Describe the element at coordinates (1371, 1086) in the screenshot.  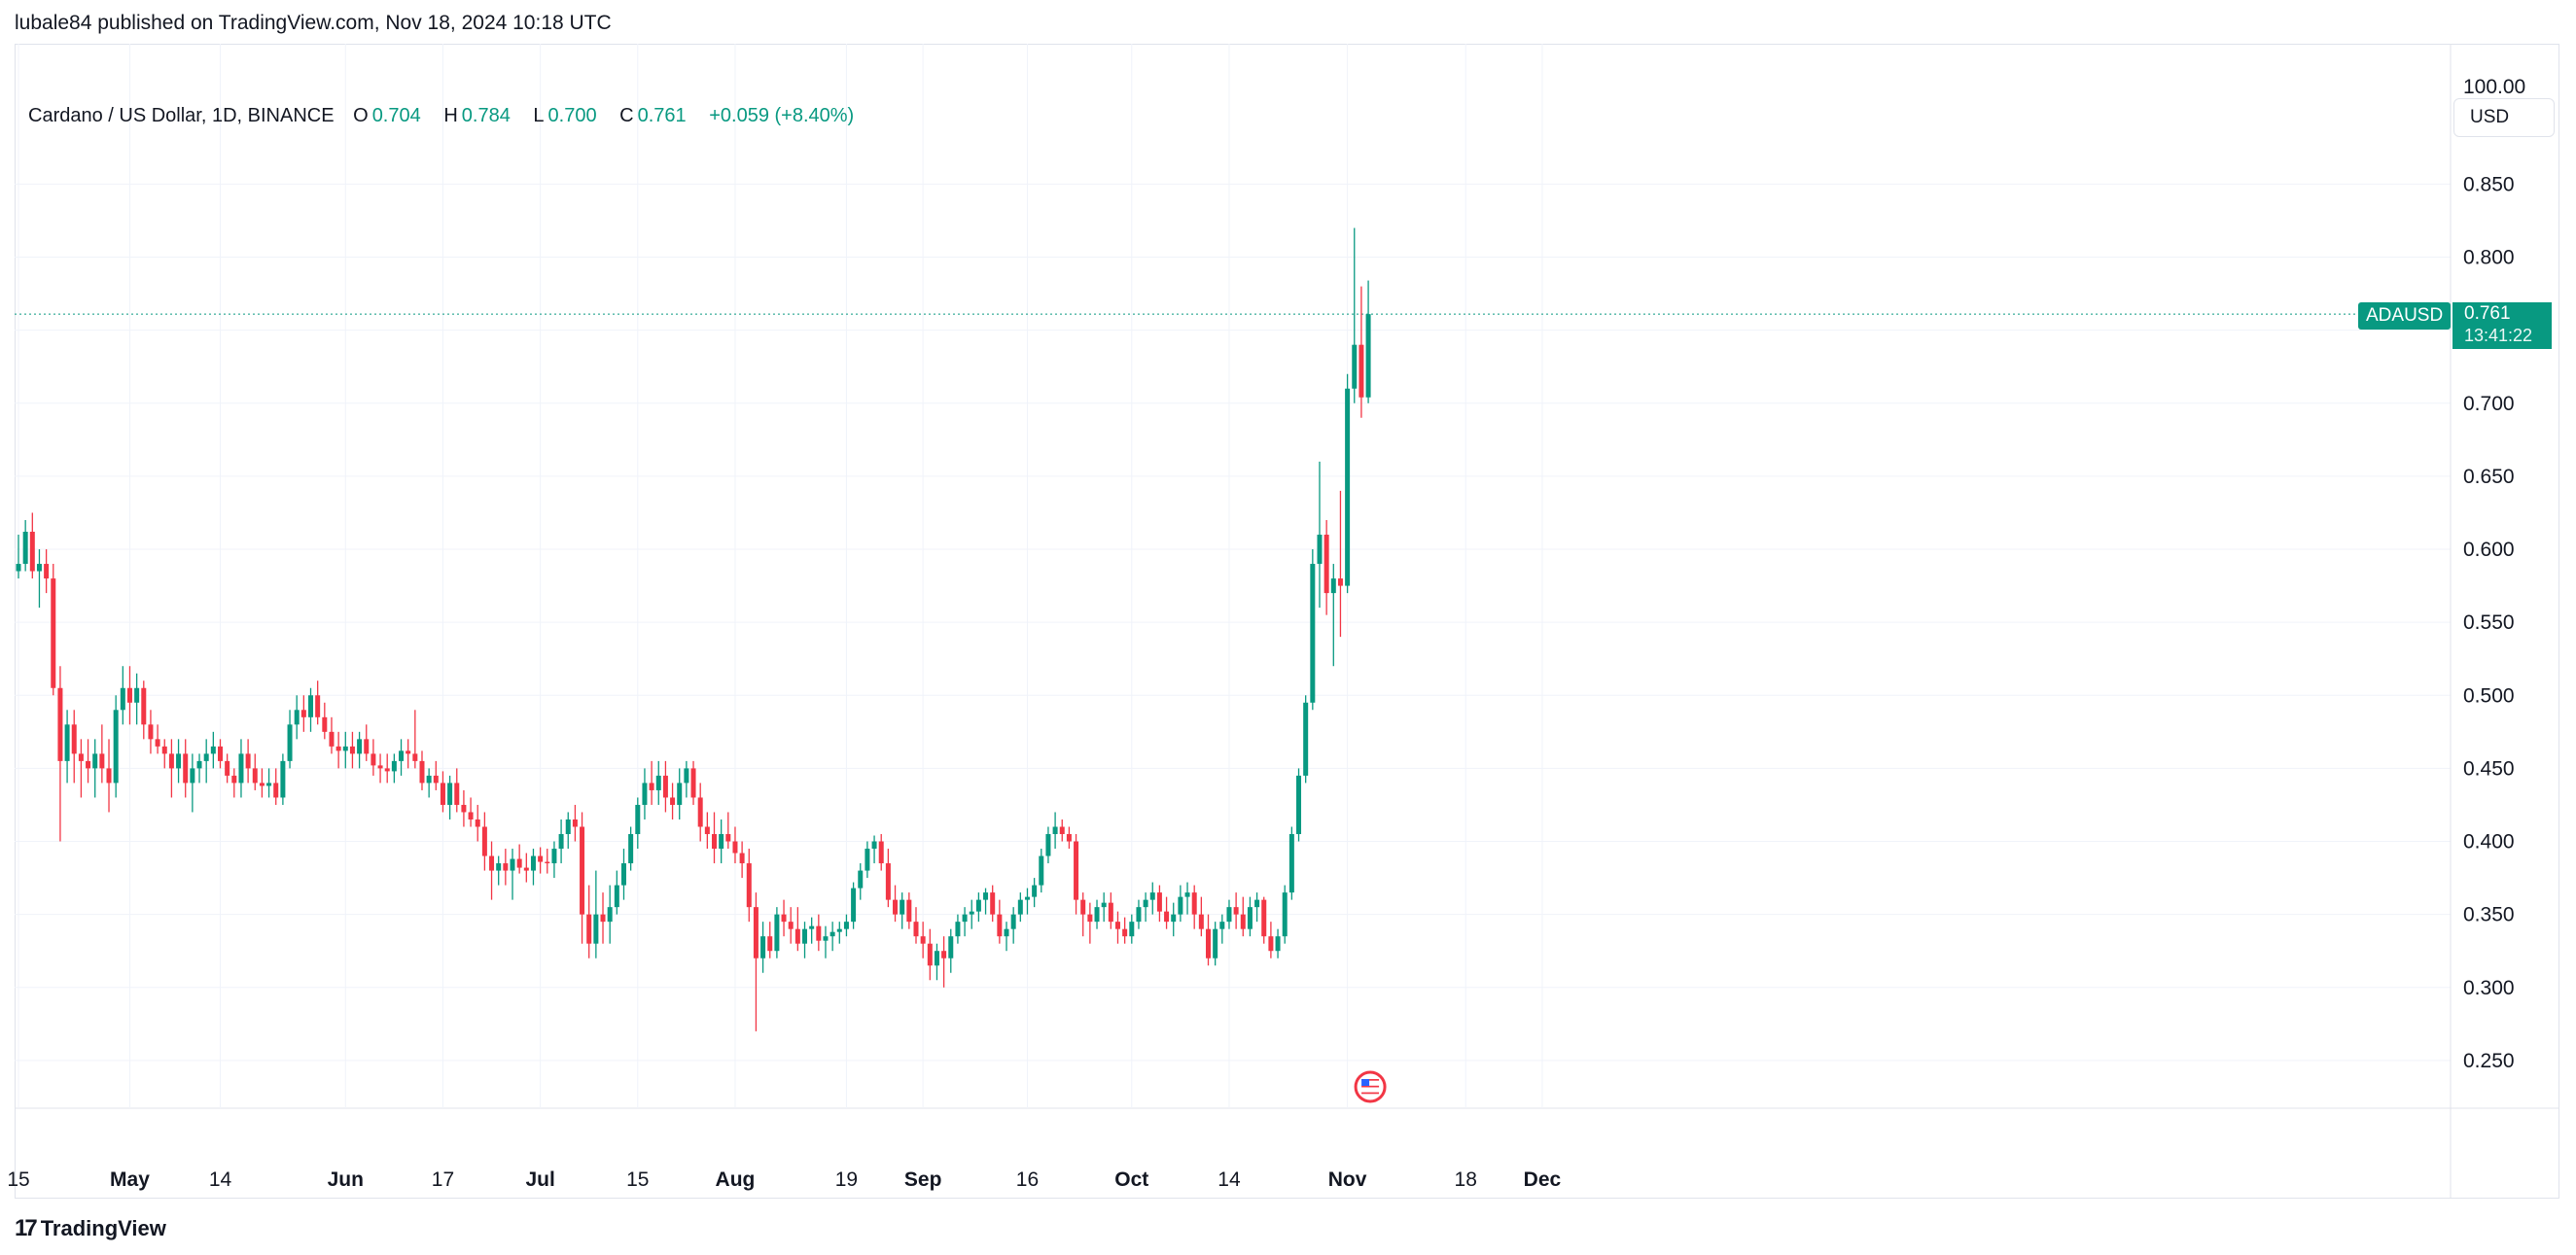
I see `us-flag-icon` at that location.